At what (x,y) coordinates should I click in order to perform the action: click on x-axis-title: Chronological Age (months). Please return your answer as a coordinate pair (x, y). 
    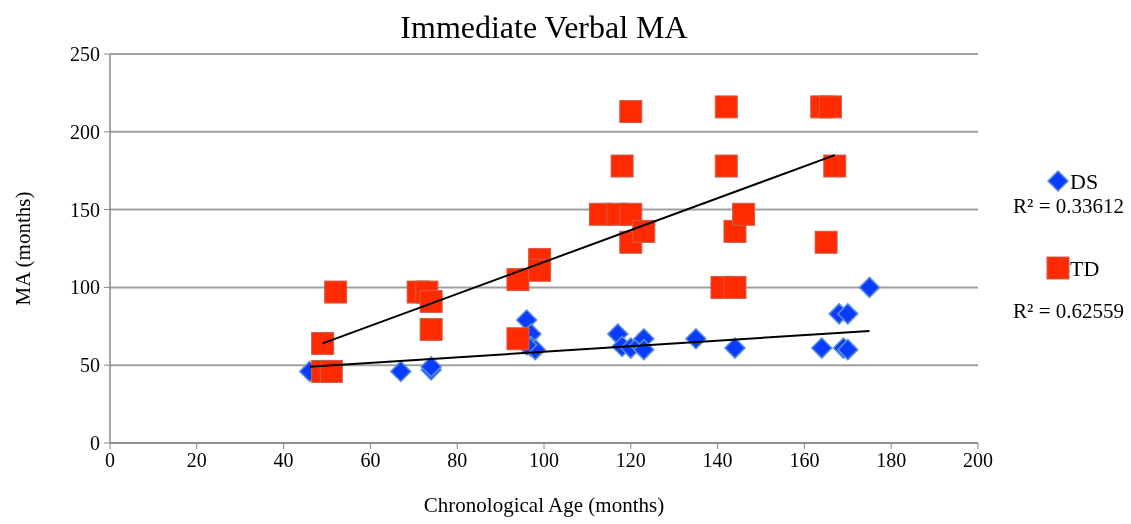
    Looking at the image, I should click on (544, 505).